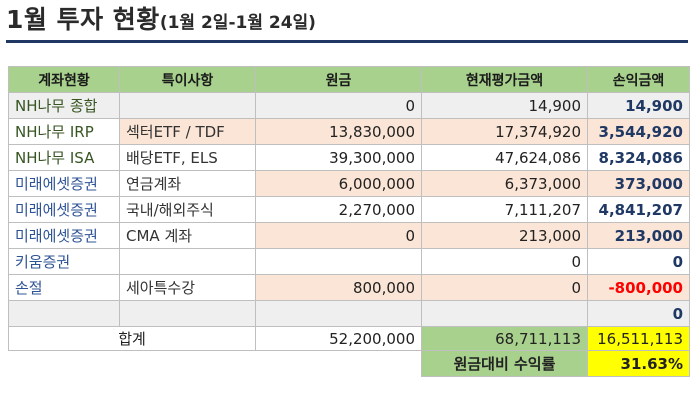 The height and width of the screenshot is (409, 692). Describe the element at coordinates (504, 209) in the screenshot. I see `current-value-cell: 7,111,207` at that location.